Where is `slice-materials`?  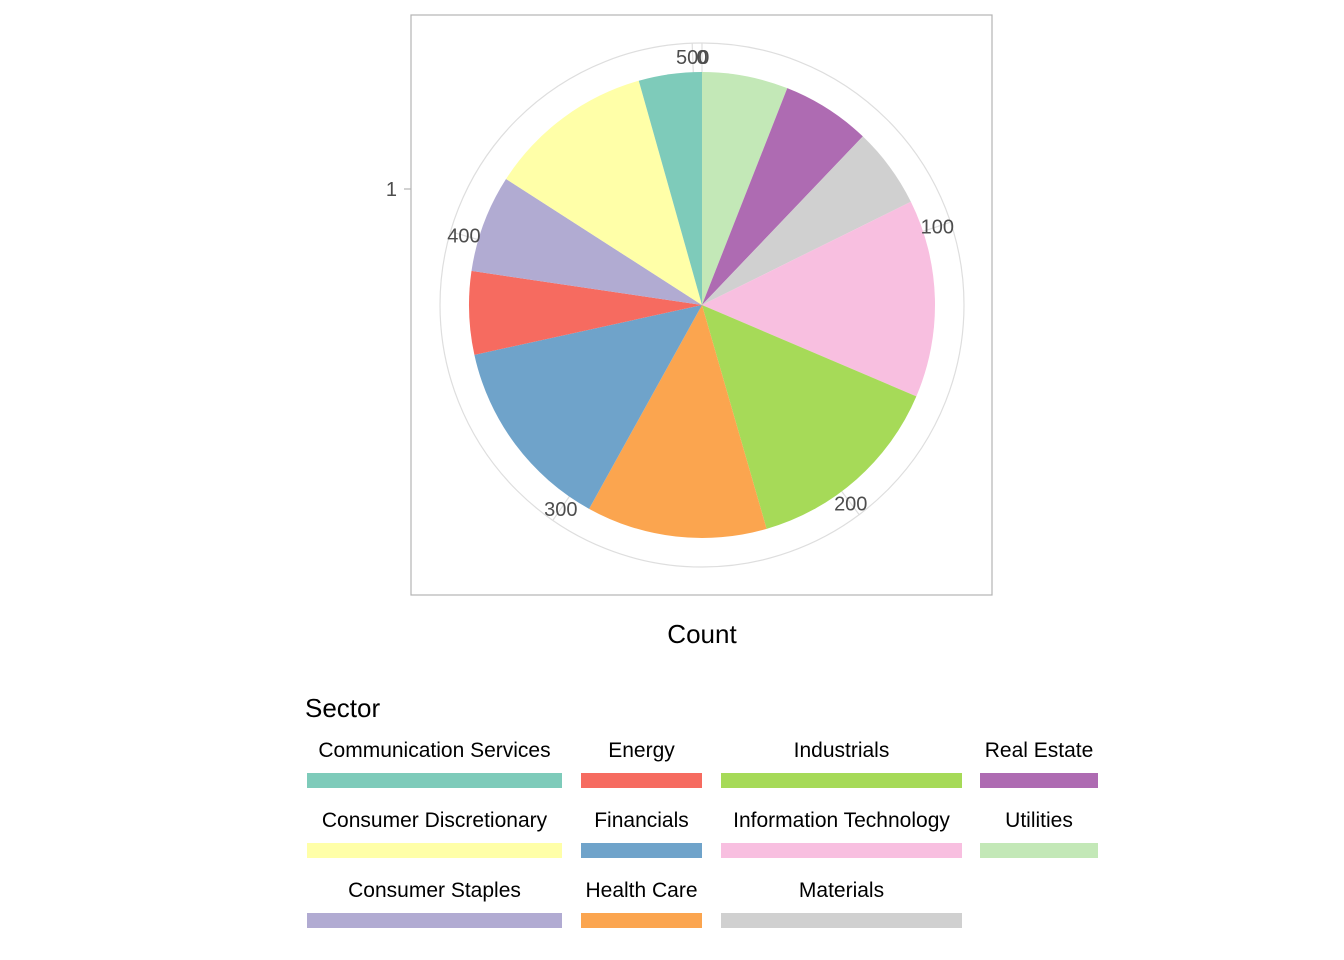 slice-materials is located at coordinates (806, 220).